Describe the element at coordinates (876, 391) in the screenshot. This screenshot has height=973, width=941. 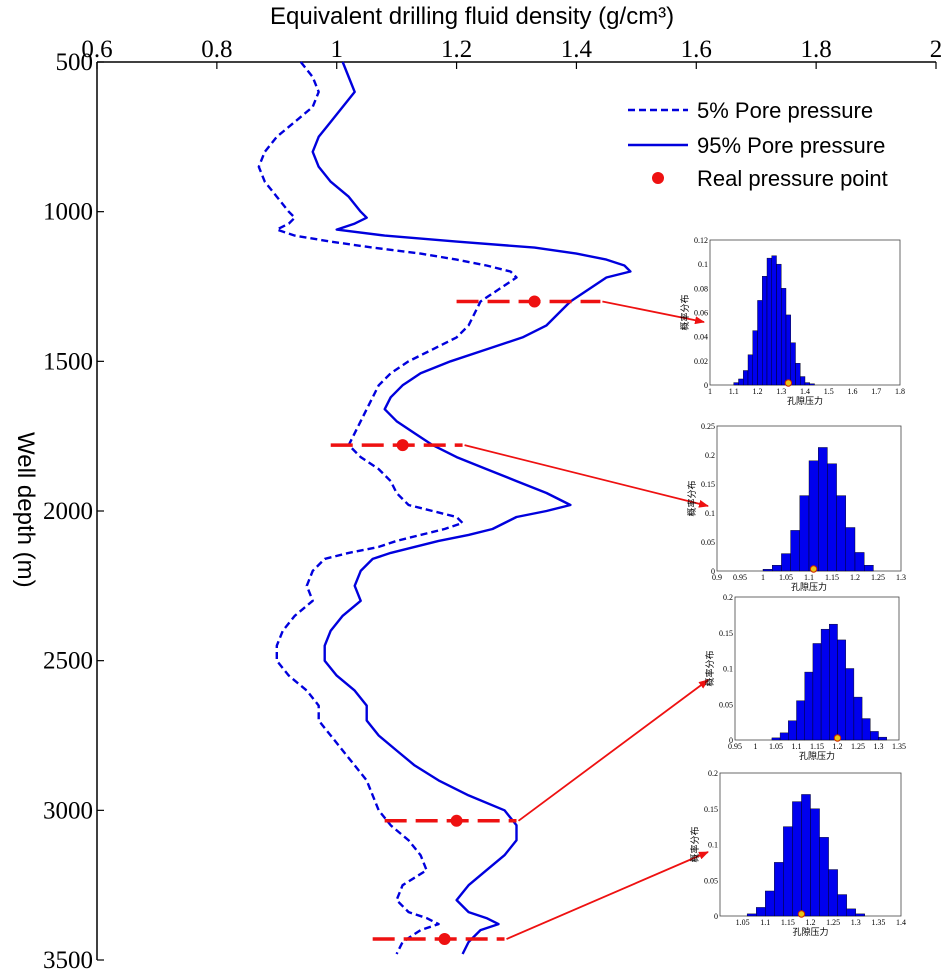
I see `inset-x-tick: 1.7` at that location.